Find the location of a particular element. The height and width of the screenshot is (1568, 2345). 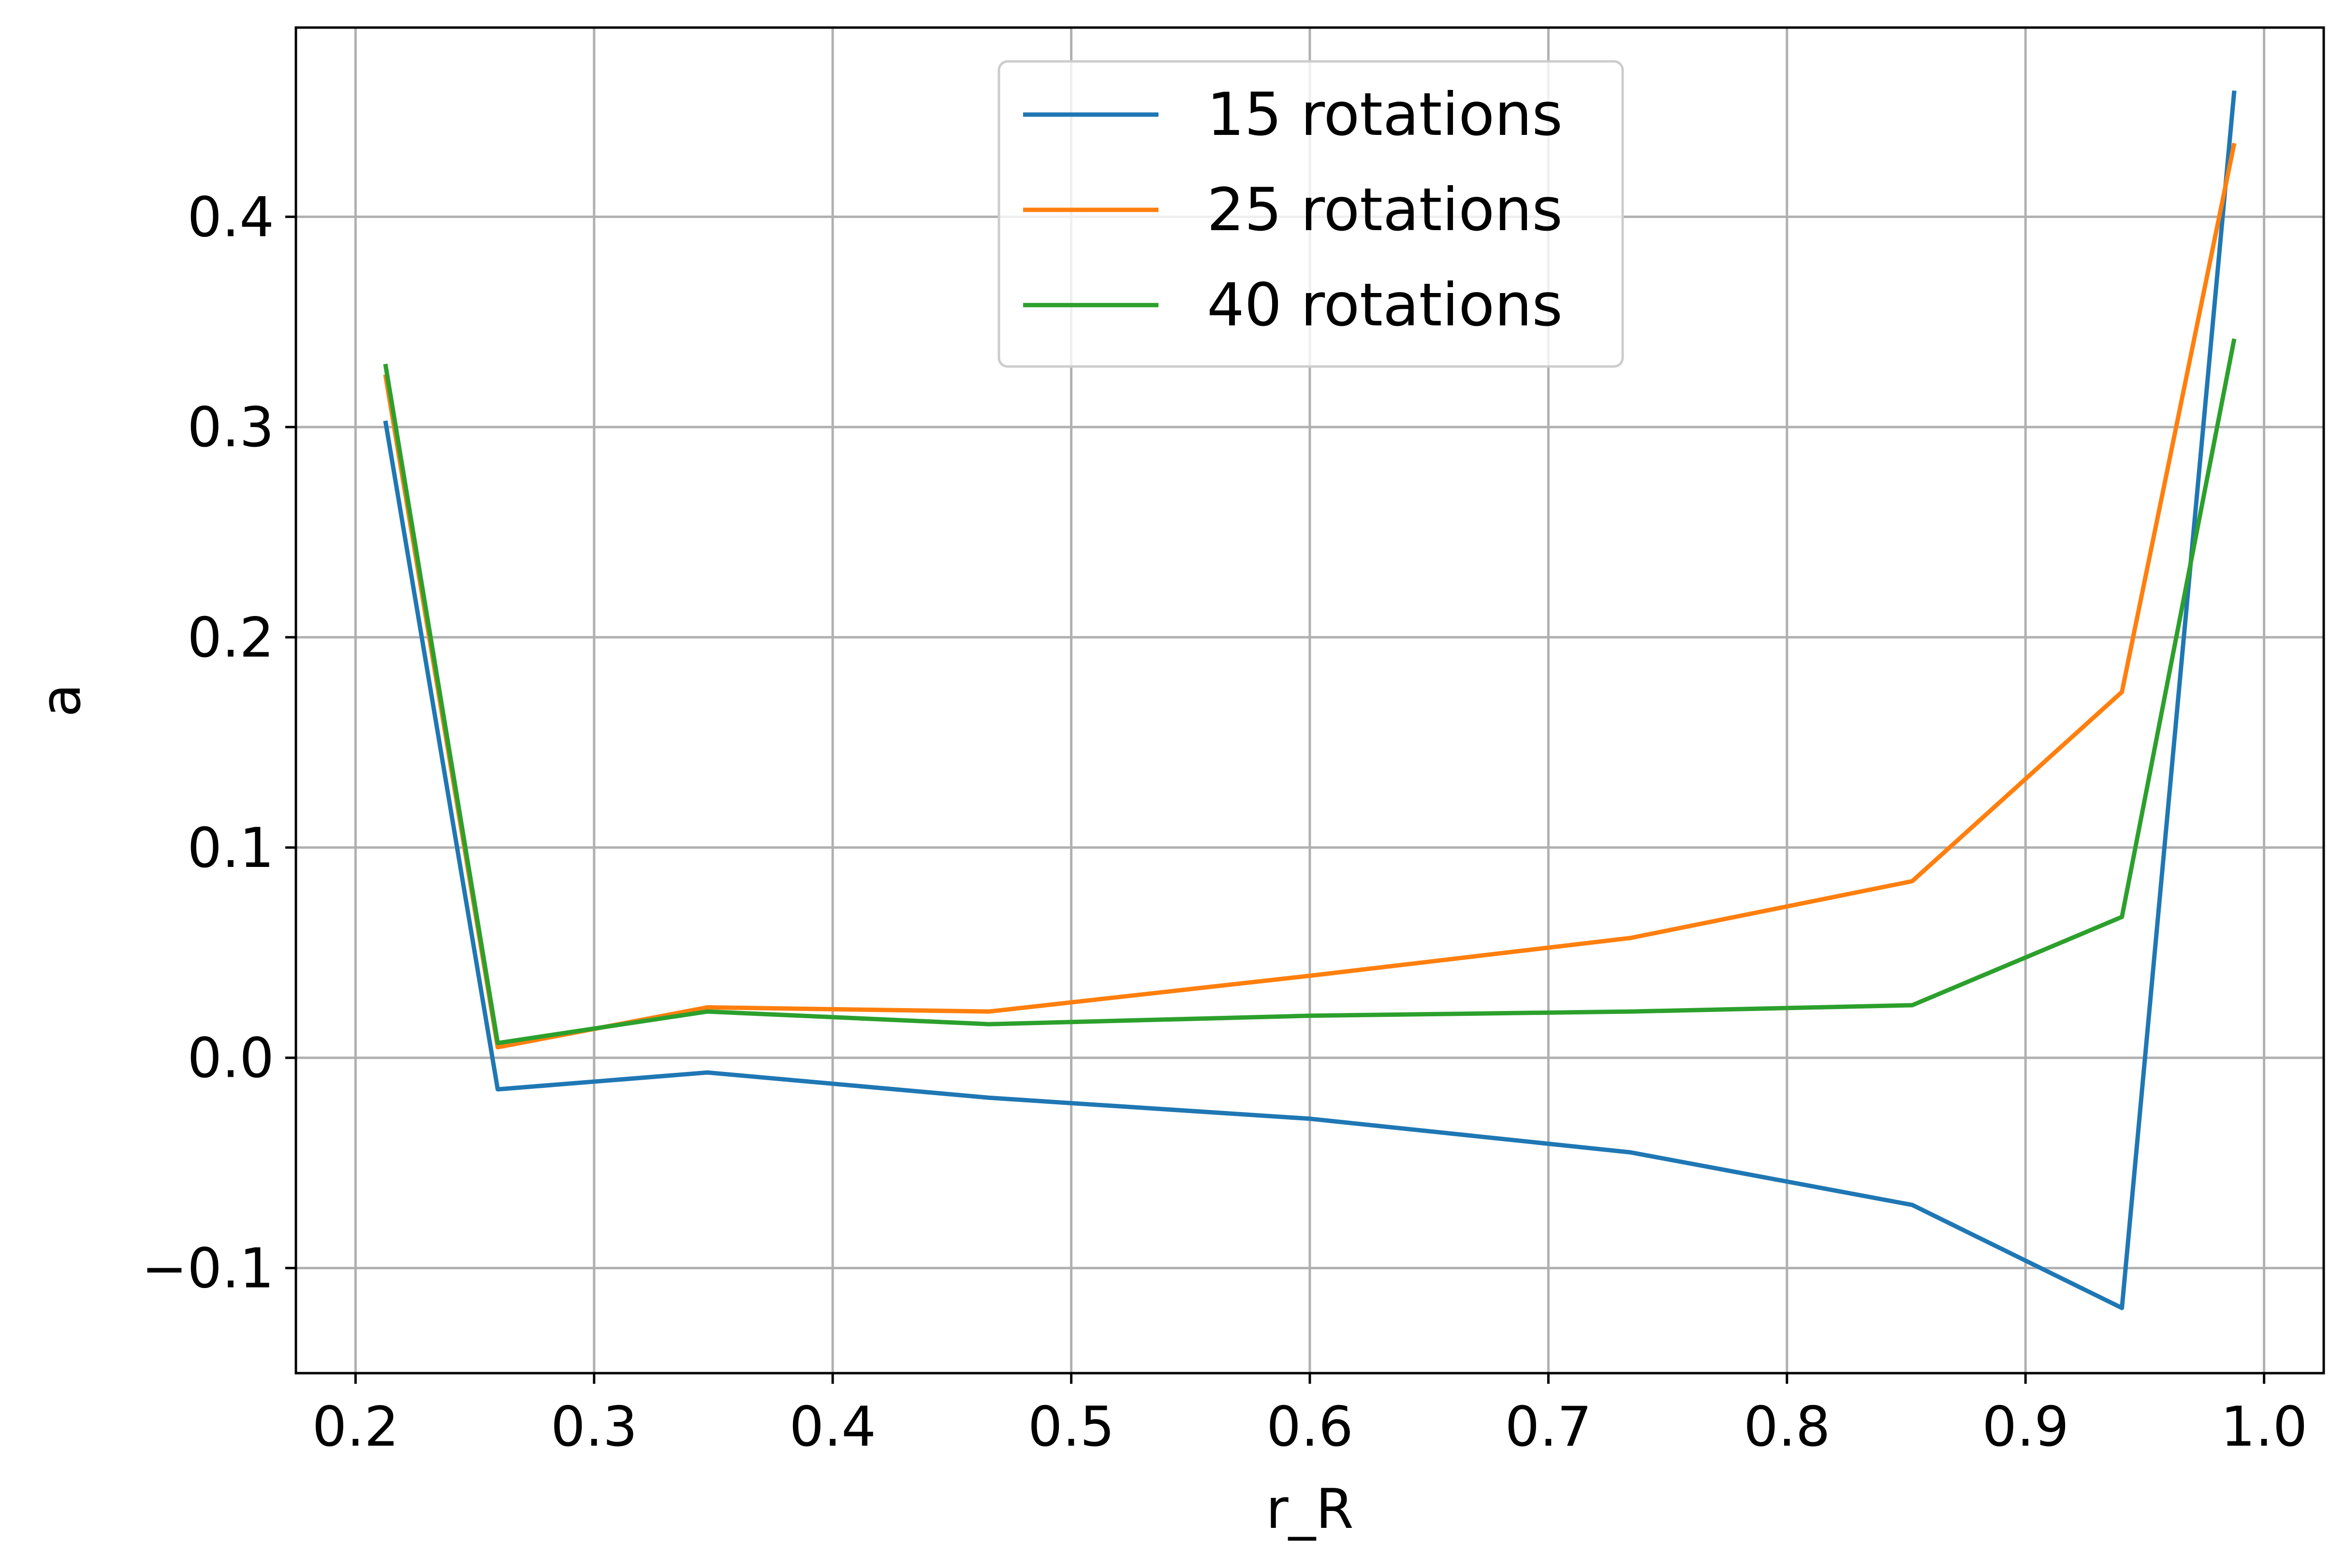

x-tick-label: 0.5 is located at coordinates (1071, 1427).